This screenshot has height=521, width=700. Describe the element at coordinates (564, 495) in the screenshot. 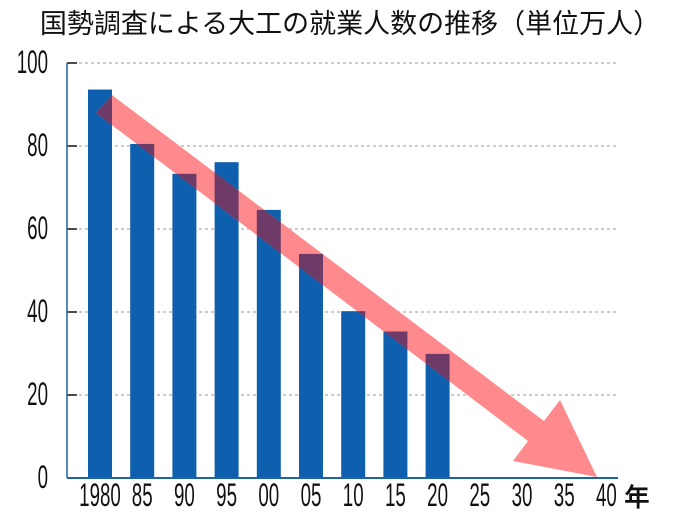

I see `x-tick-label: 35` at that location.